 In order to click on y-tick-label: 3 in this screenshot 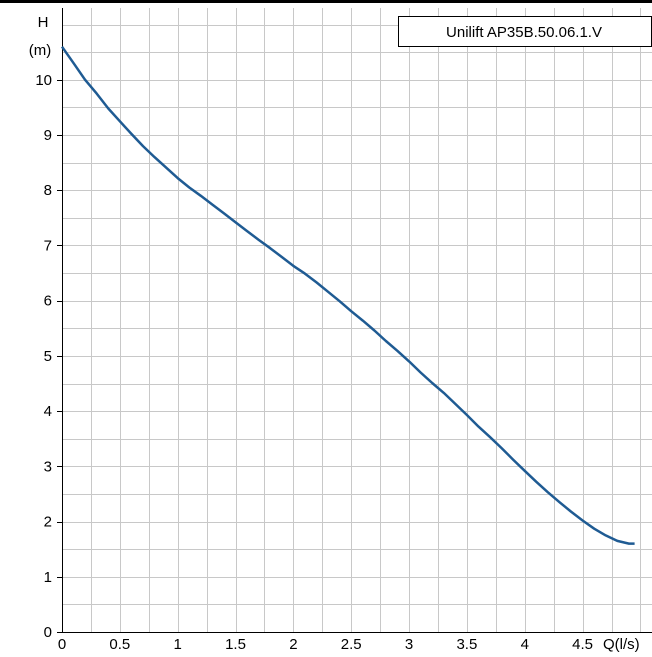, I will do `click(48, 466)`.